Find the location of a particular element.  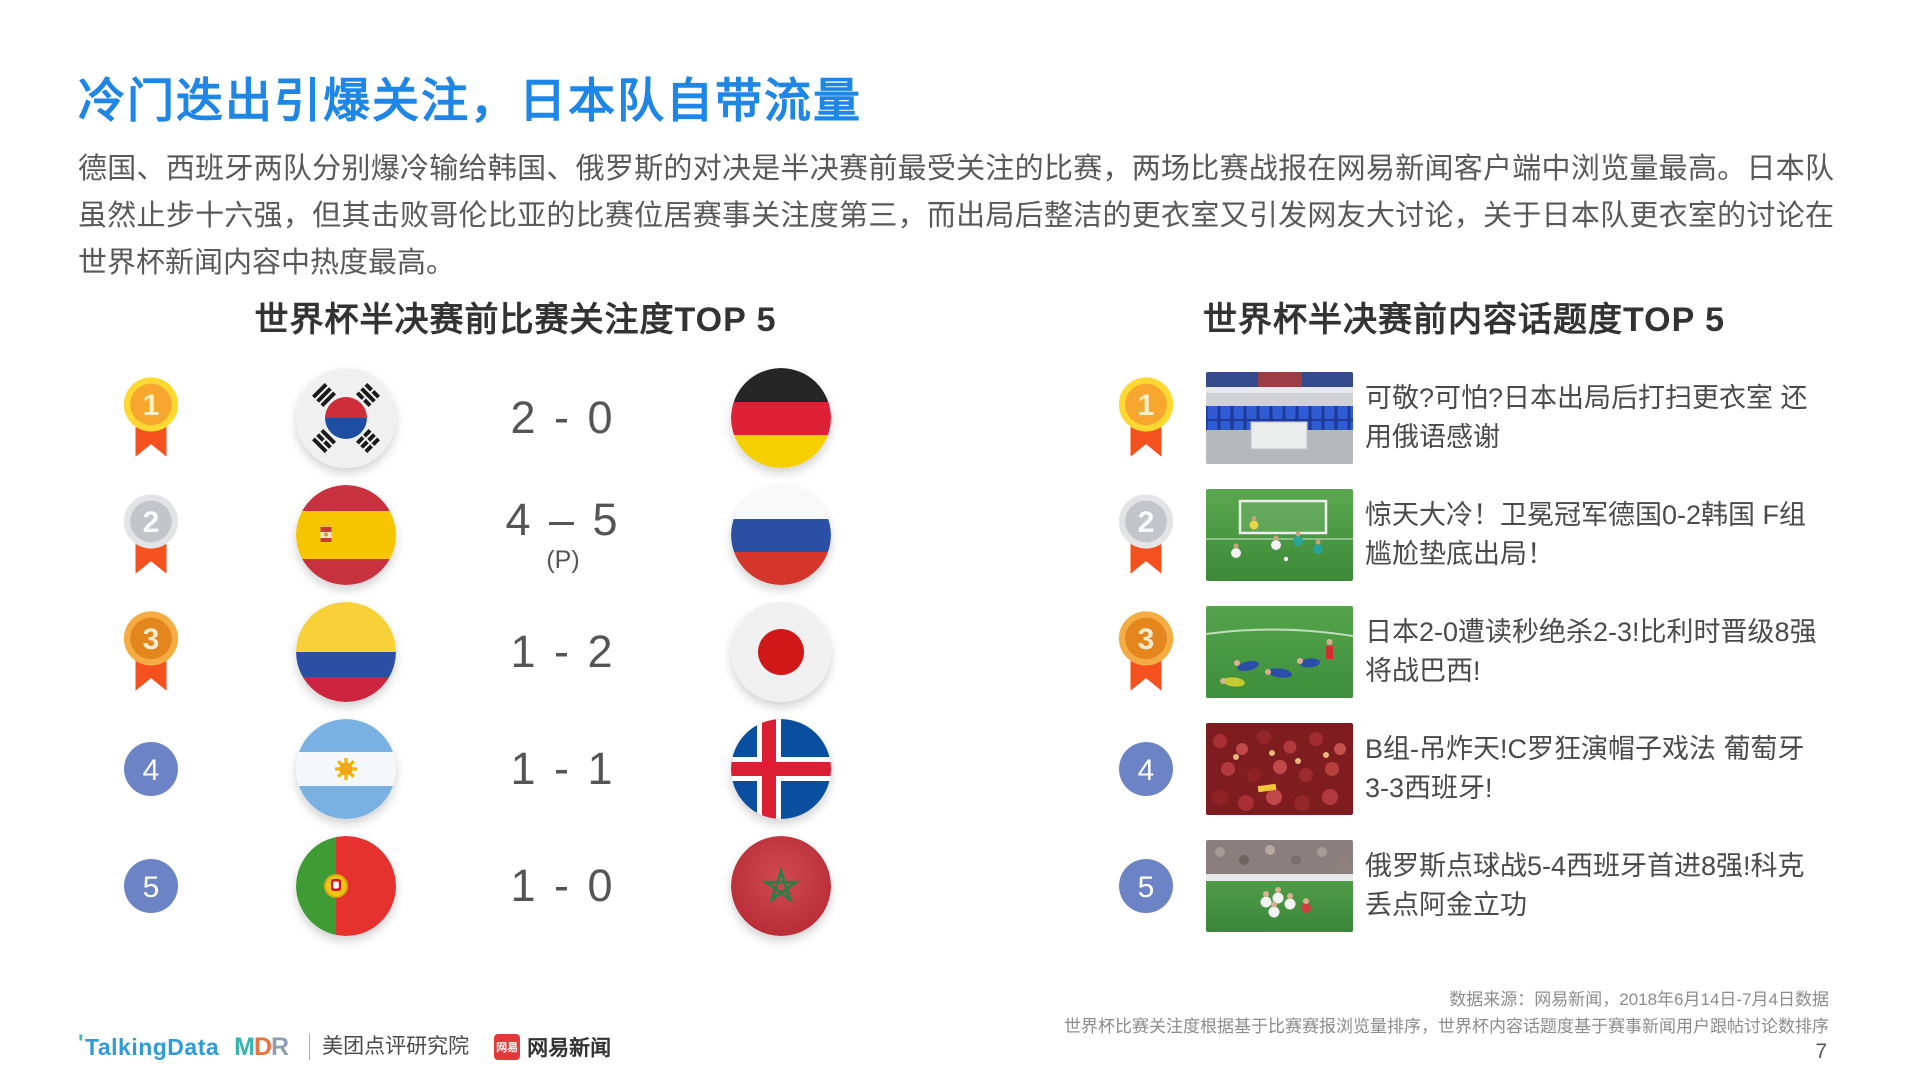

netease-news-logo: 网易 网易新闻 is located at coordinates (552, 1047).